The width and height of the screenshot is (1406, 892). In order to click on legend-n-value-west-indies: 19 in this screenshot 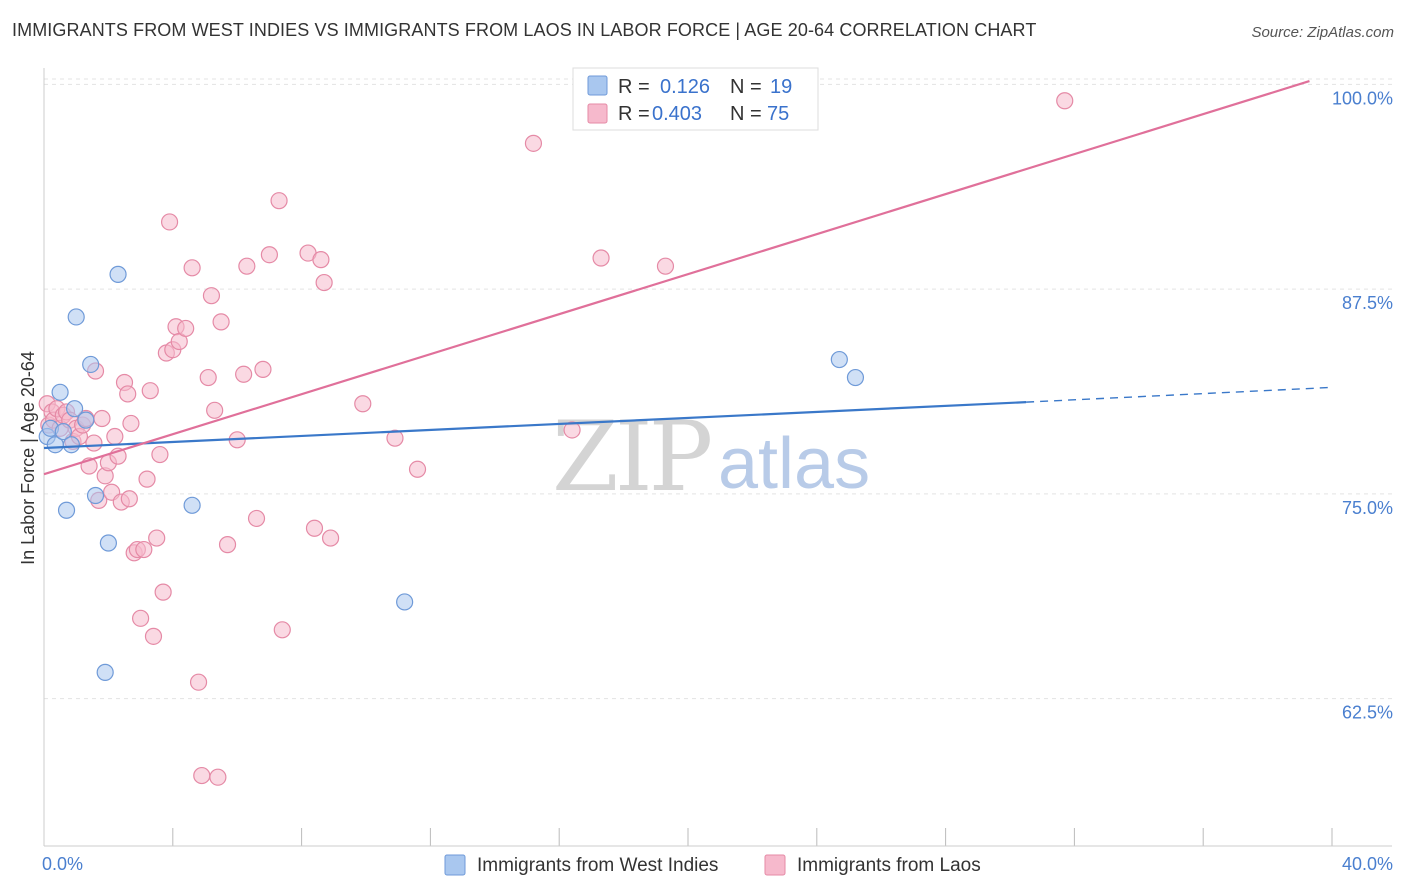, I will do `click(781, 87)`.